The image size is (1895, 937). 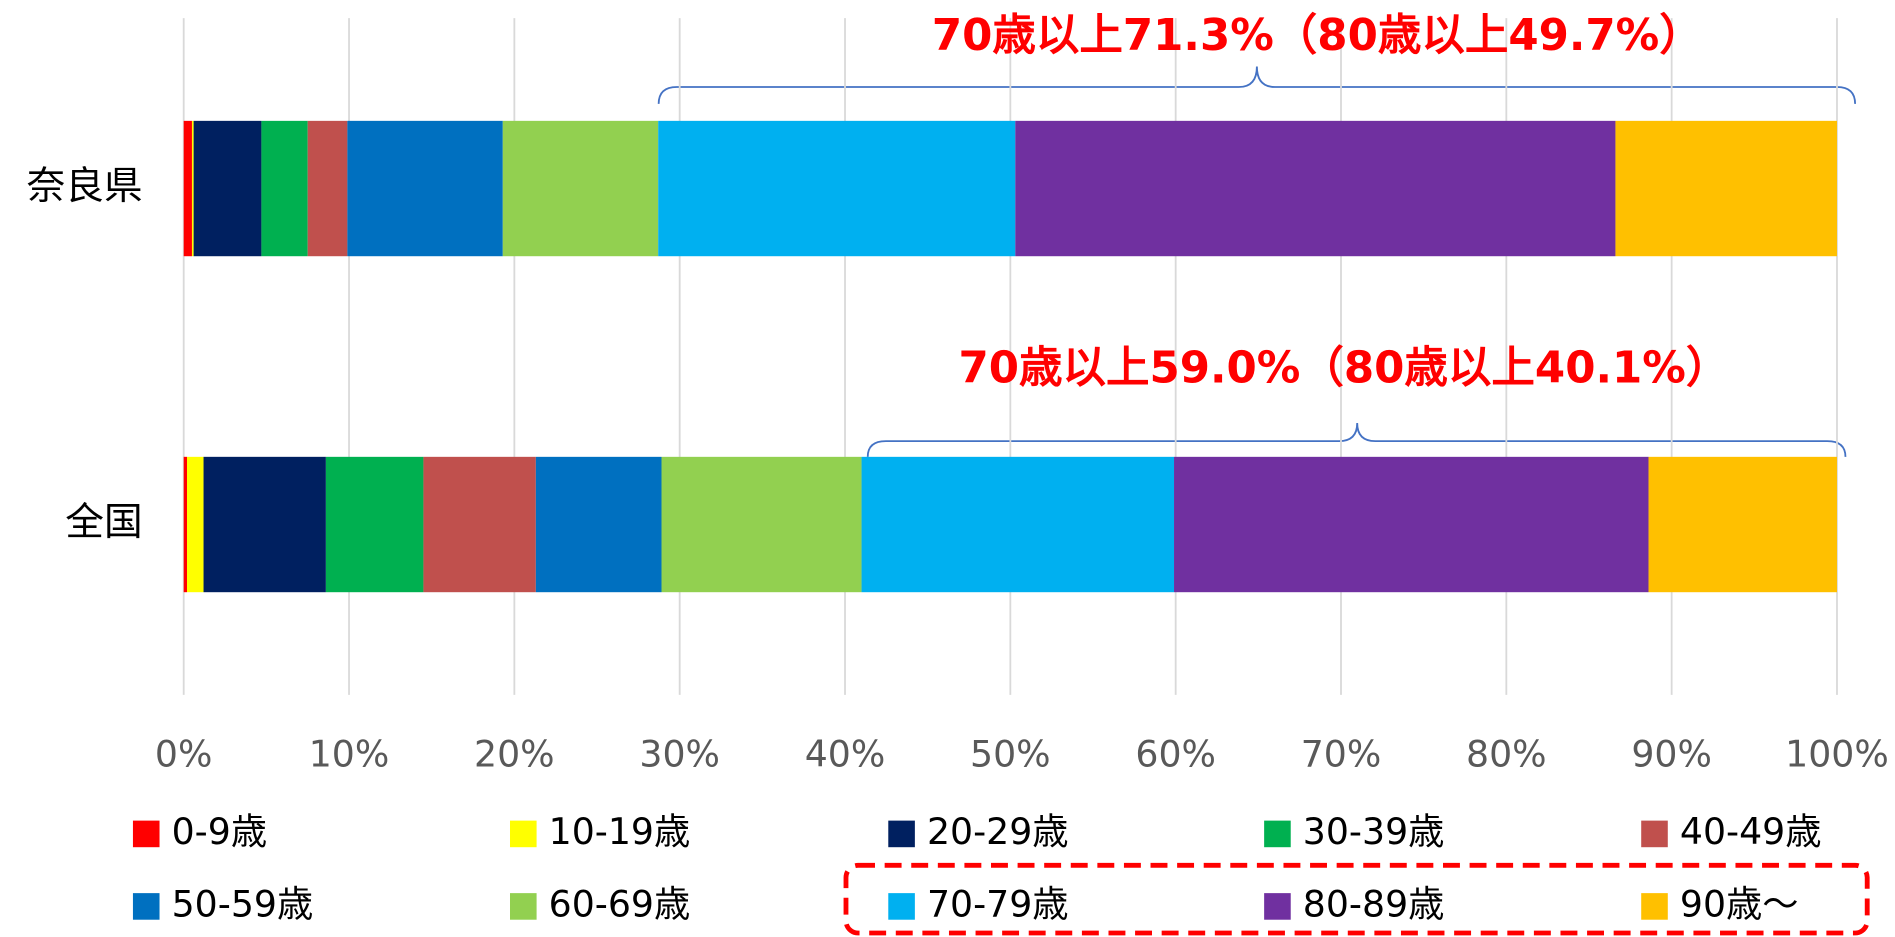 What do you see at coordinates (998, 831) in the screenshot?
I see `legend-label: 20-29歳` at bounding box center [998, 831].